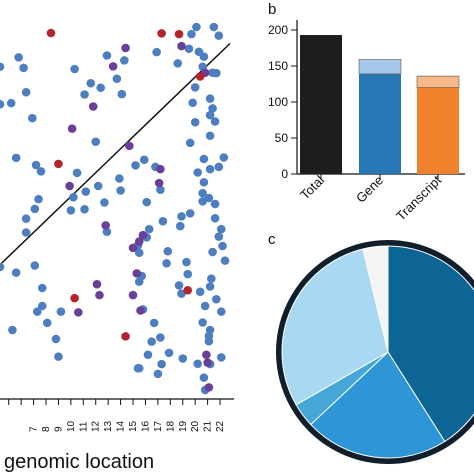 The image size is (474, 474). I want to click on bar-y-tick-label: 200, so click(278, 30).